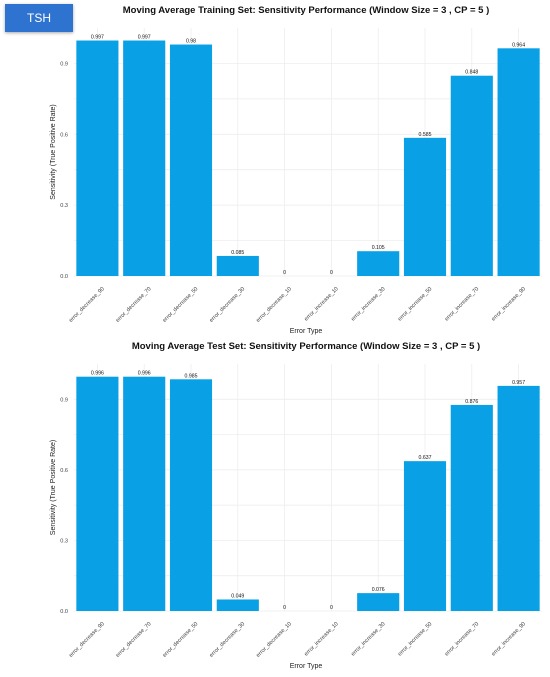 The width and height of the screenshot is (550, 677). Describe the element at coordinates (378, 248) in the screenshot. I see `bar-value-label: 0.105` at that location.